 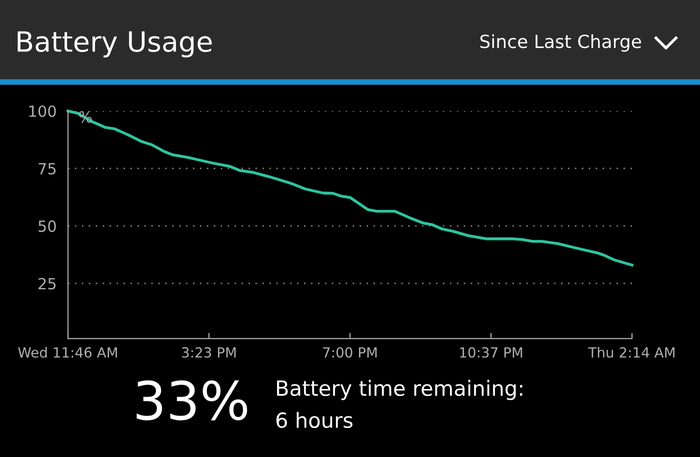 I want to click on chart-title: Battery Usage, so click(x=115, y=44).